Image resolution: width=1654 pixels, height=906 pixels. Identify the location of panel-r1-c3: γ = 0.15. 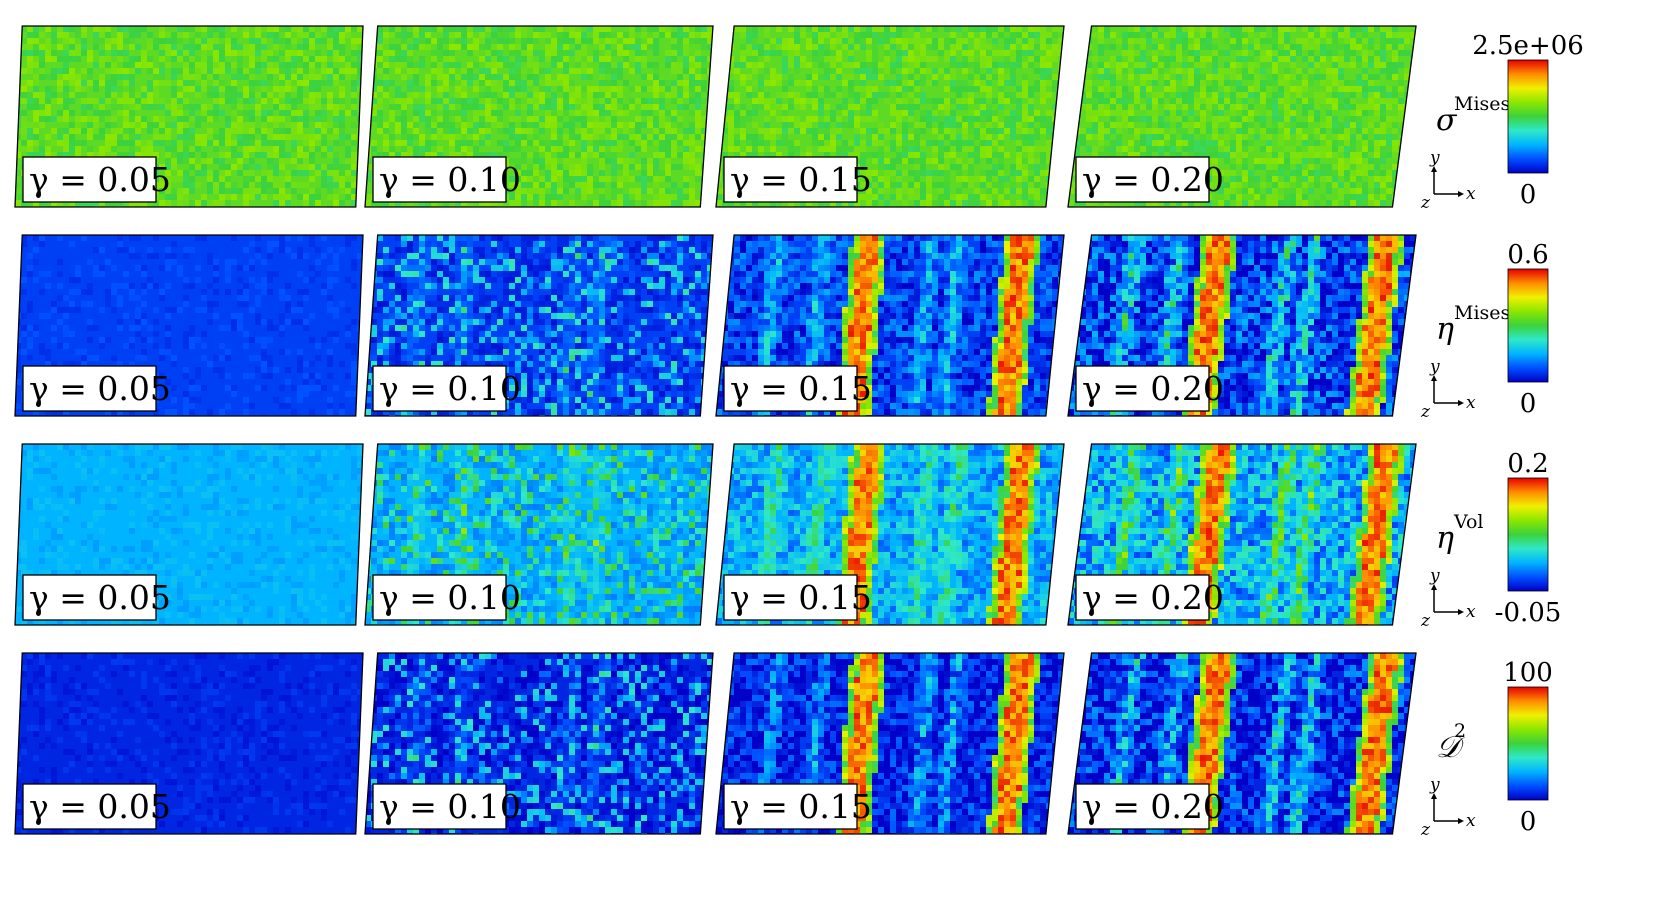
(890, 116).